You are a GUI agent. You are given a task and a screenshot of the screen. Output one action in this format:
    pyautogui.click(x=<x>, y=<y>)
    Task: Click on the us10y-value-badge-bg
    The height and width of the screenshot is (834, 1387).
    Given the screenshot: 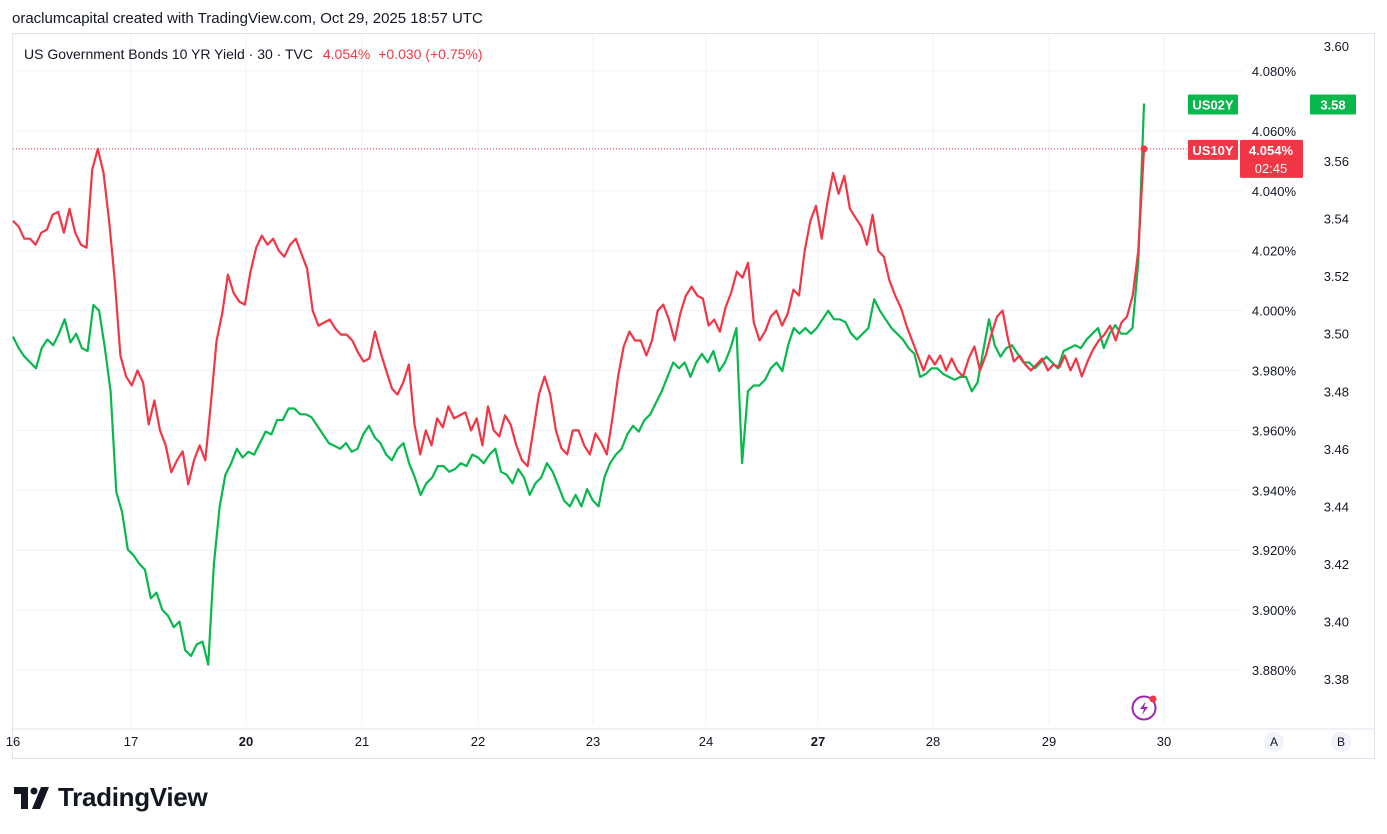 What is the action you would take?
    pyautogui.click(x=1271, y=158)
    